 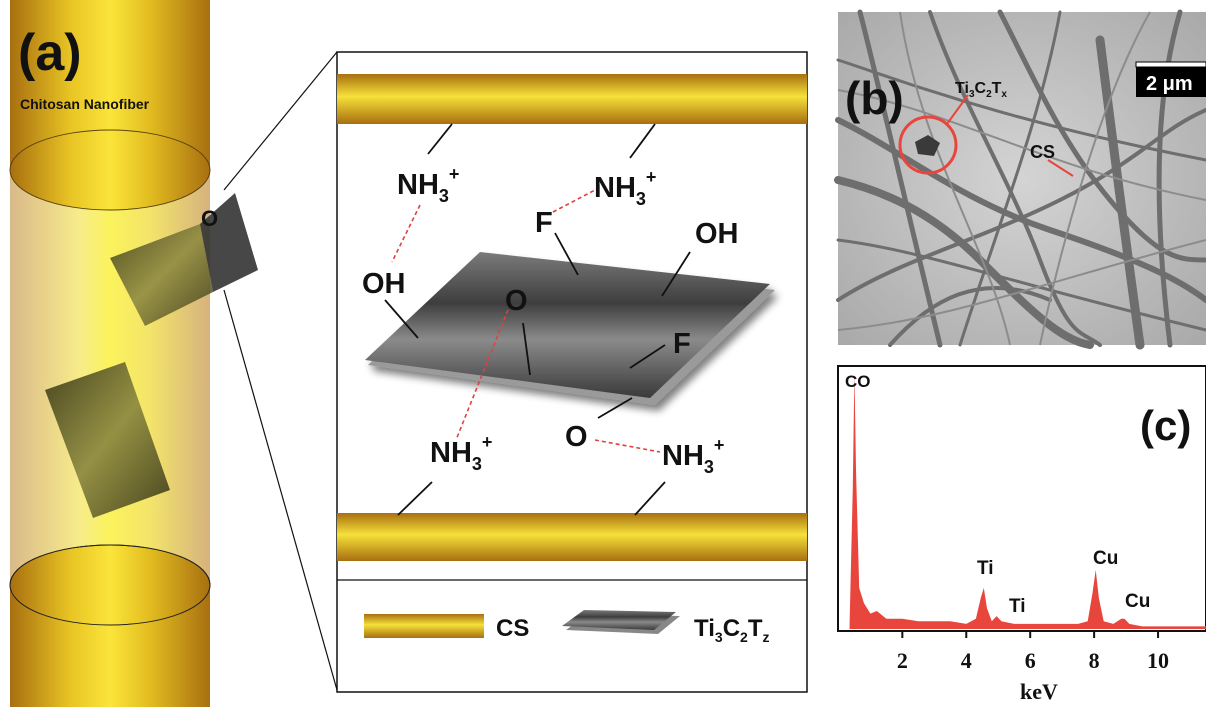 What do you see at coordinates (110, 646) in the screenshot?
I see `fiber-bottom-section` at bounding box center [110, 646].